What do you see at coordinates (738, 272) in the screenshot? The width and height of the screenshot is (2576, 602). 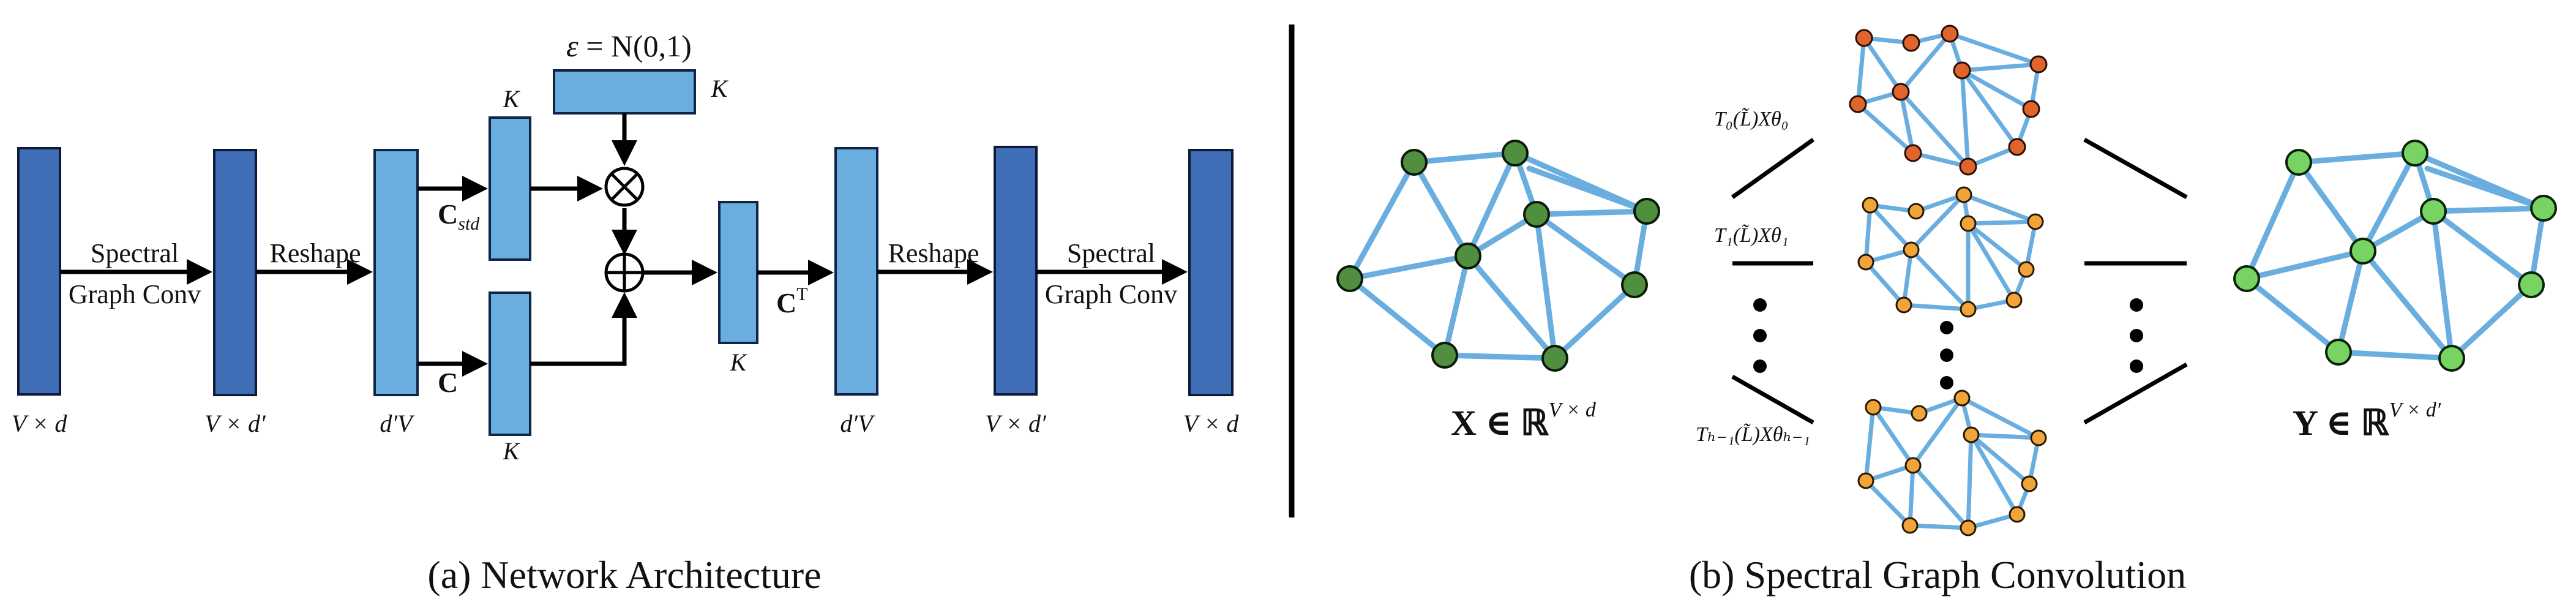 I see `ct-block` at bounding box center [738, 272].